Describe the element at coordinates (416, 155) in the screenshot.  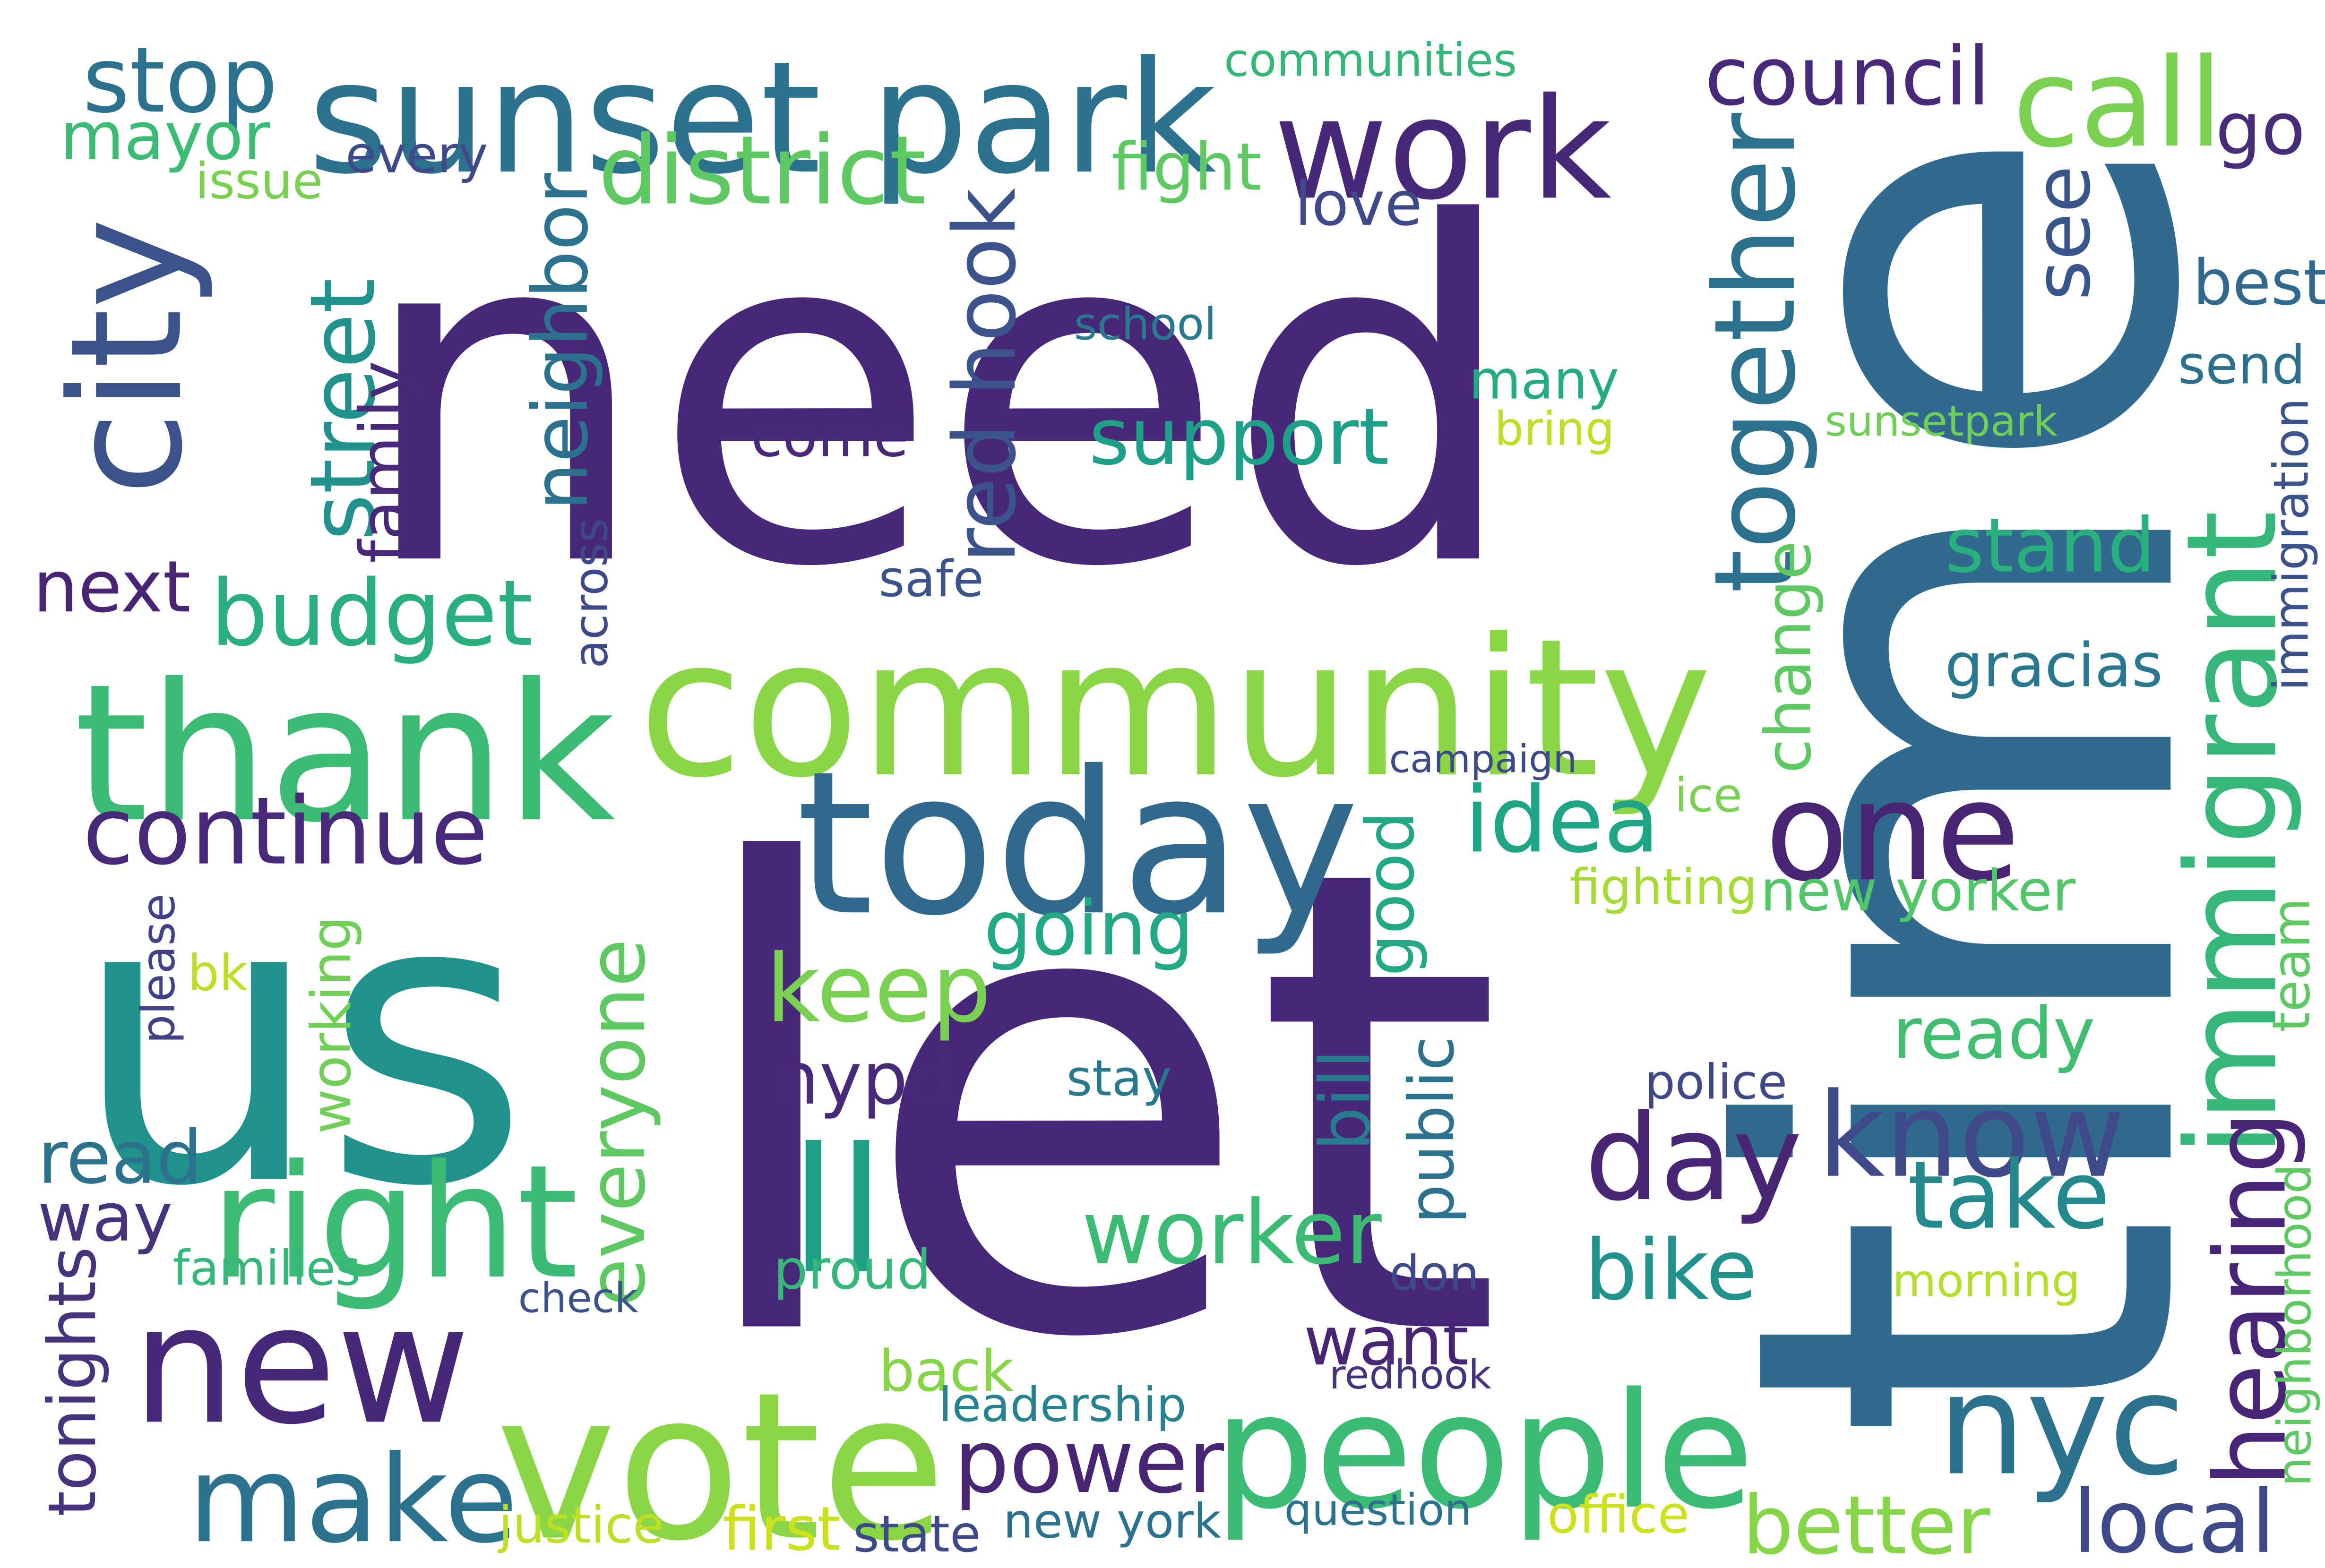
I see `word-every: every` at that location.